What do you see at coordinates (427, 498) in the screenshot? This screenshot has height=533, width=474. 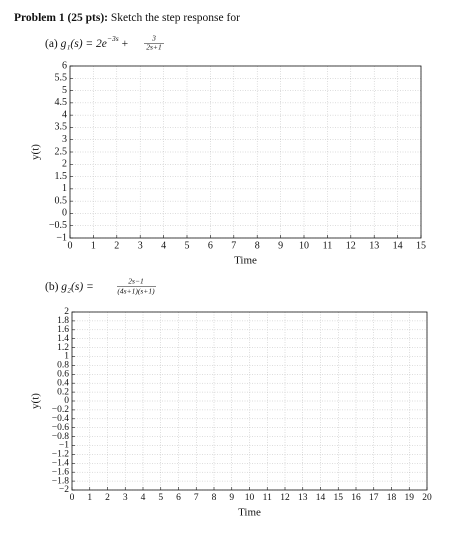 I see `x-tick-label: 20` at bounding box center [427, 498].